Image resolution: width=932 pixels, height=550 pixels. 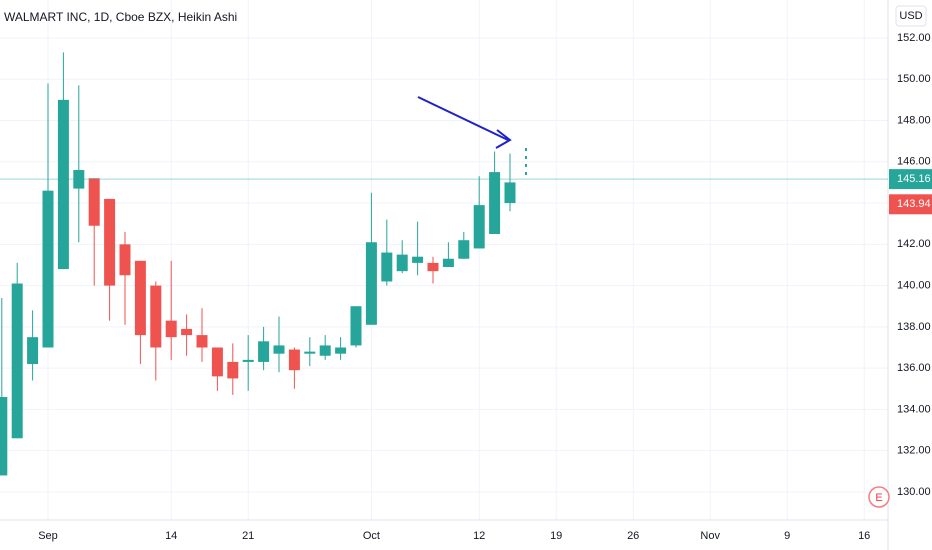 What do you see at coordinates (710, 536) in the screenshot?
I see `x-tick-label: Nov` at bounding box center [710, 536].